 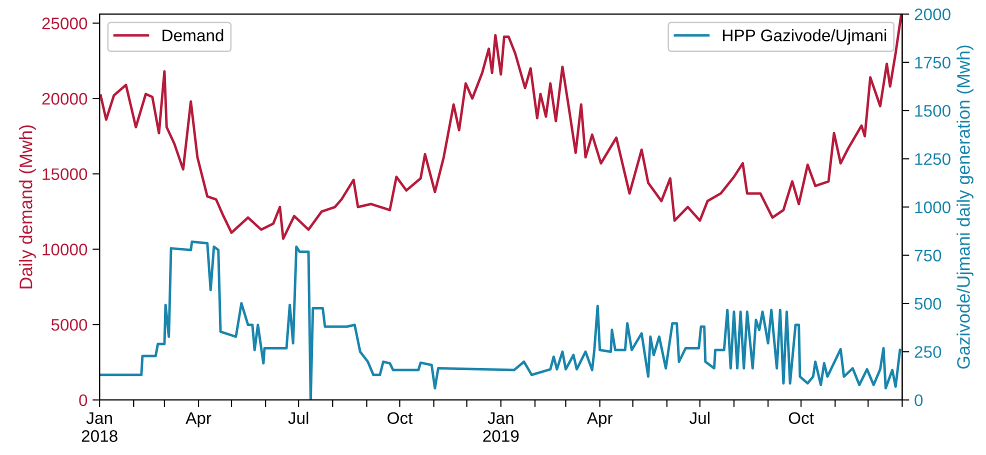 What do you see at coordinates (65, 98) in the screenshot?
I see `y-tick-label: 20000` at bounding box center [65, 98].